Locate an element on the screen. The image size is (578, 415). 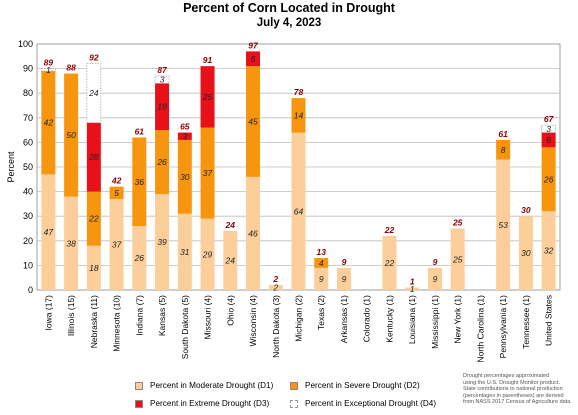
total-data-label: 25 is located at coordinates (457, 223).